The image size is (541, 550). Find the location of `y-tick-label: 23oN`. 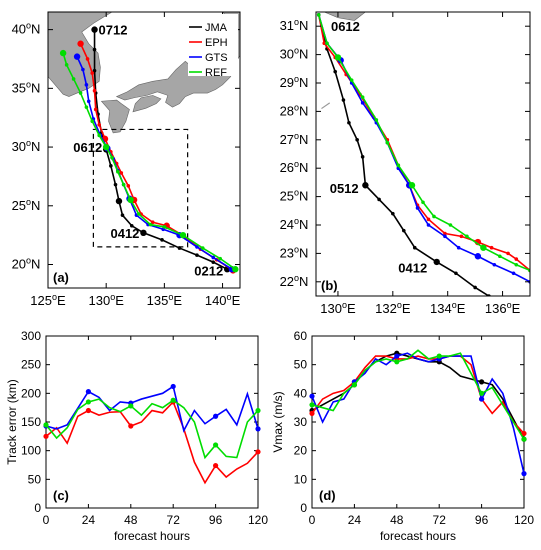

y-tick-label: 23oN is located at coordinates (294, 252).